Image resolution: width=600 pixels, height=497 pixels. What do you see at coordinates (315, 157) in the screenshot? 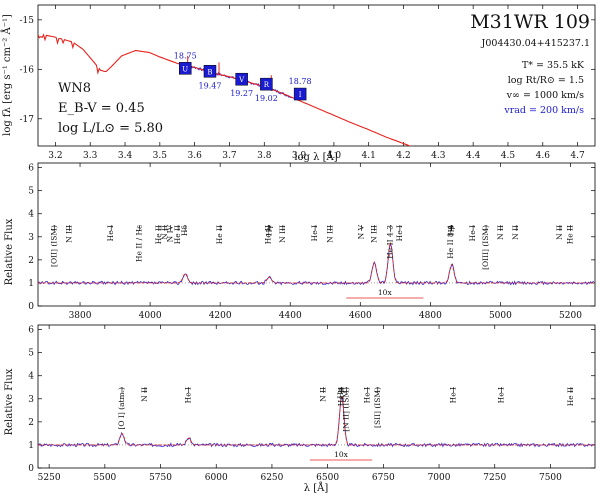
I see `sed-xlabel: log λ [Å]` at bounding box center [315, 157].